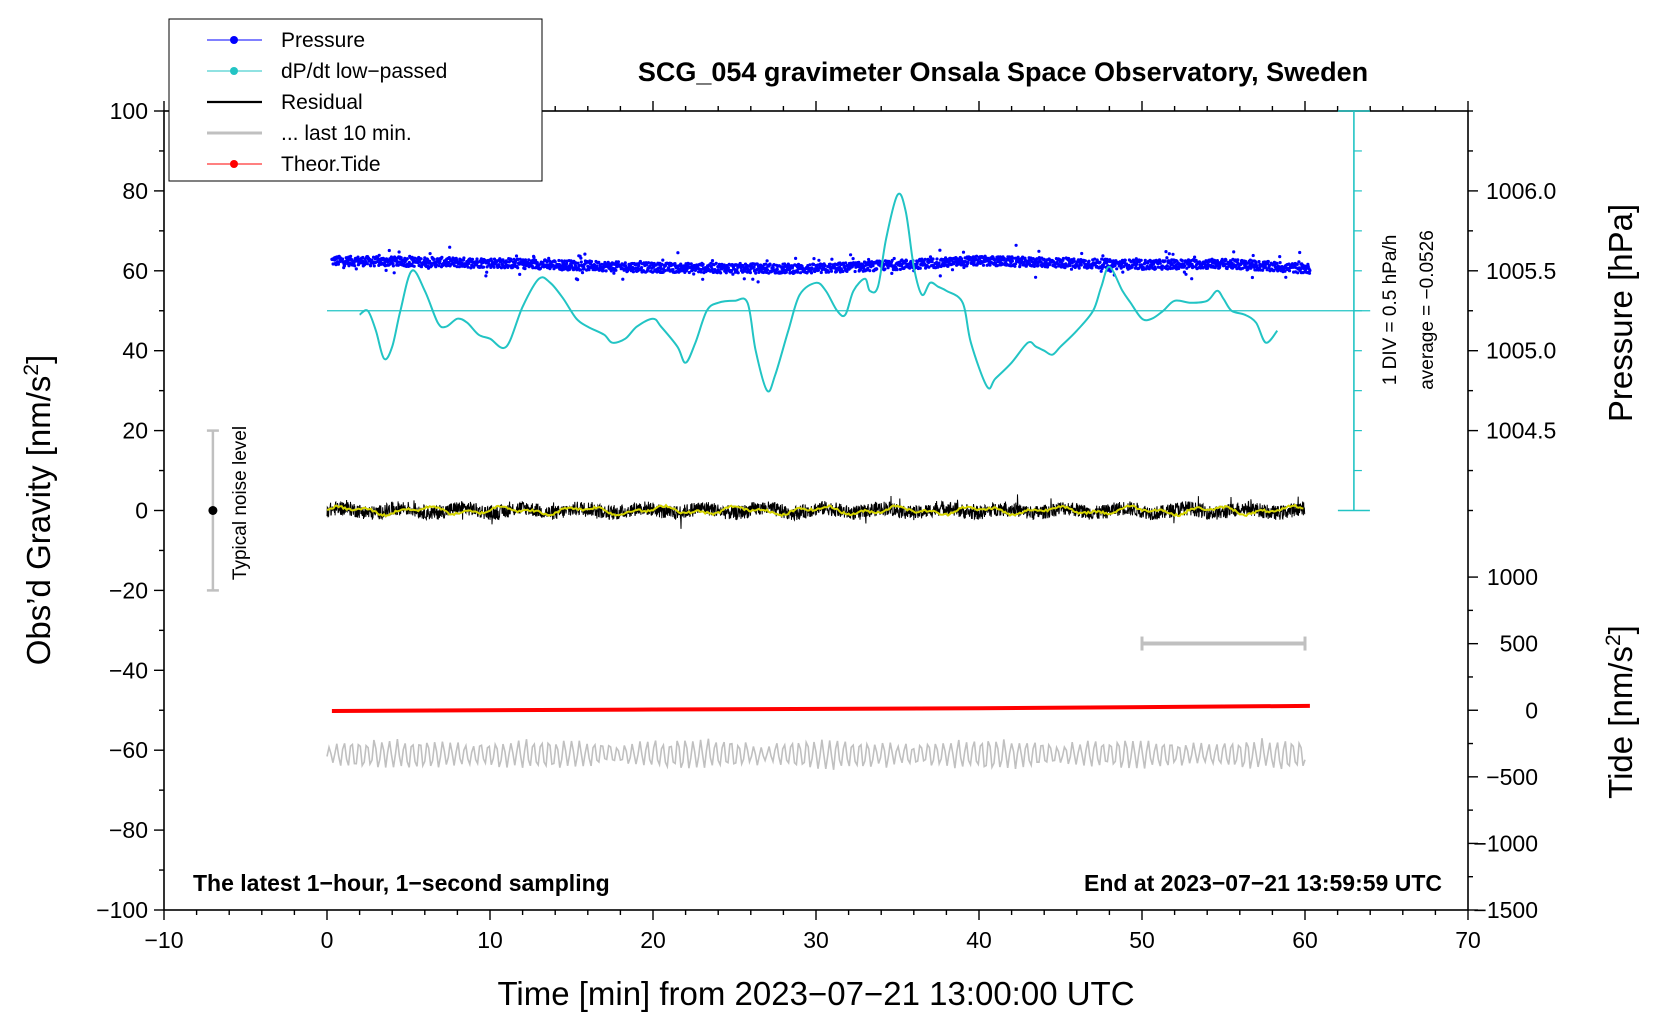  Describe the element at coordinates (1390, 310) in the screenshot. I see `div-label: 1 DIV = 0.5 hPa/h` at that location.